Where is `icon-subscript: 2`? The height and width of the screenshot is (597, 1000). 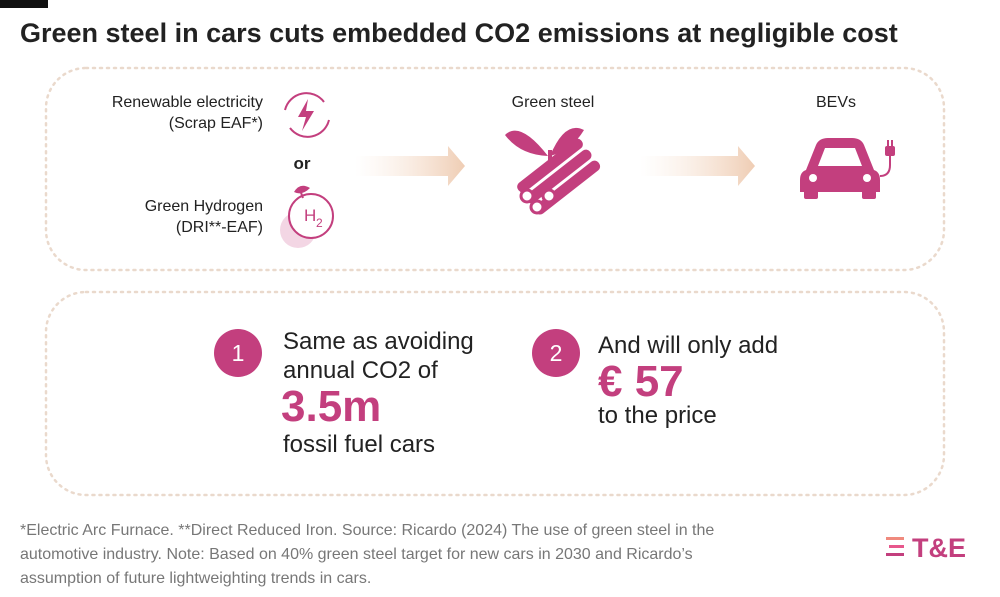
icon-subscript: 2 is located at coordinates (319, 223).